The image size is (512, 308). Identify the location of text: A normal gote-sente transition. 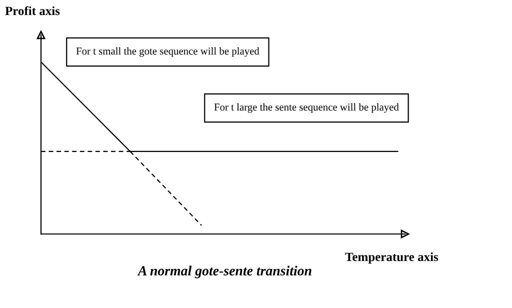
(224, 272).